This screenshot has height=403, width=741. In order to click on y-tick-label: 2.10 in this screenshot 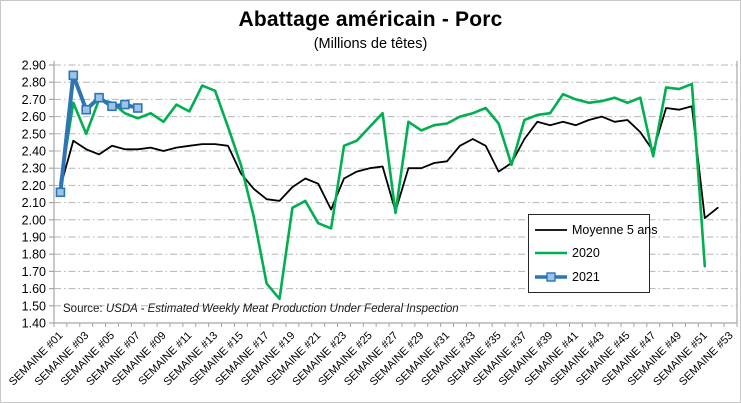, I will do `click(34, 203)`.